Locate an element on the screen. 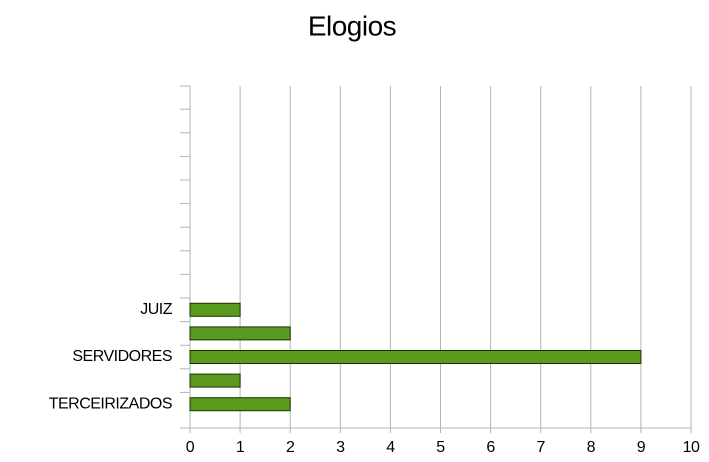  x-tick-label: 4 is located at coordinates (390, 447).